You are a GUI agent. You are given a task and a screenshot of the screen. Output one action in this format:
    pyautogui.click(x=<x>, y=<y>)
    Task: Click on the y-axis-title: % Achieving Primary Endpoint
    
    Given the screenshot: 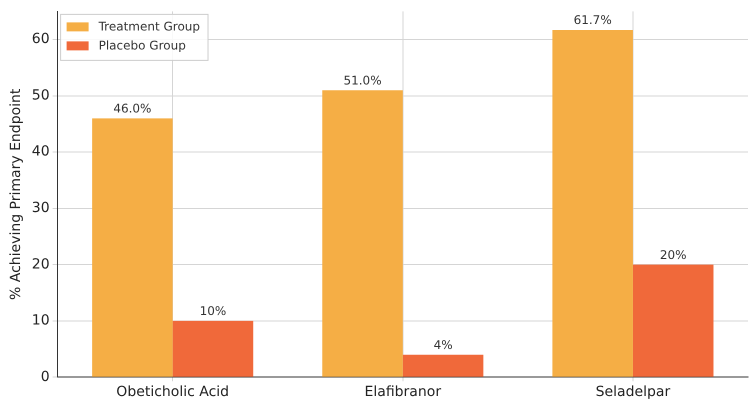 What is the action you would take?
    pyautogui.click(x=16, y=194)
    